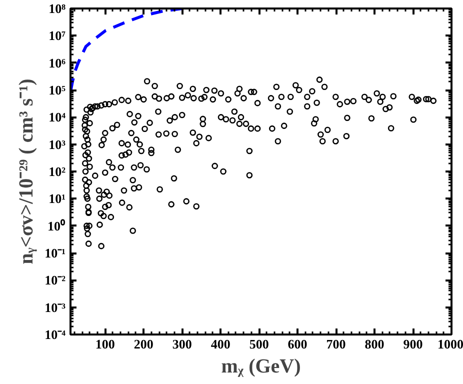  I want to click on y-axis-title: nᵧ<σv>/10⁻²⁹ ( cm³ s⁻¹), so click(27, 171).